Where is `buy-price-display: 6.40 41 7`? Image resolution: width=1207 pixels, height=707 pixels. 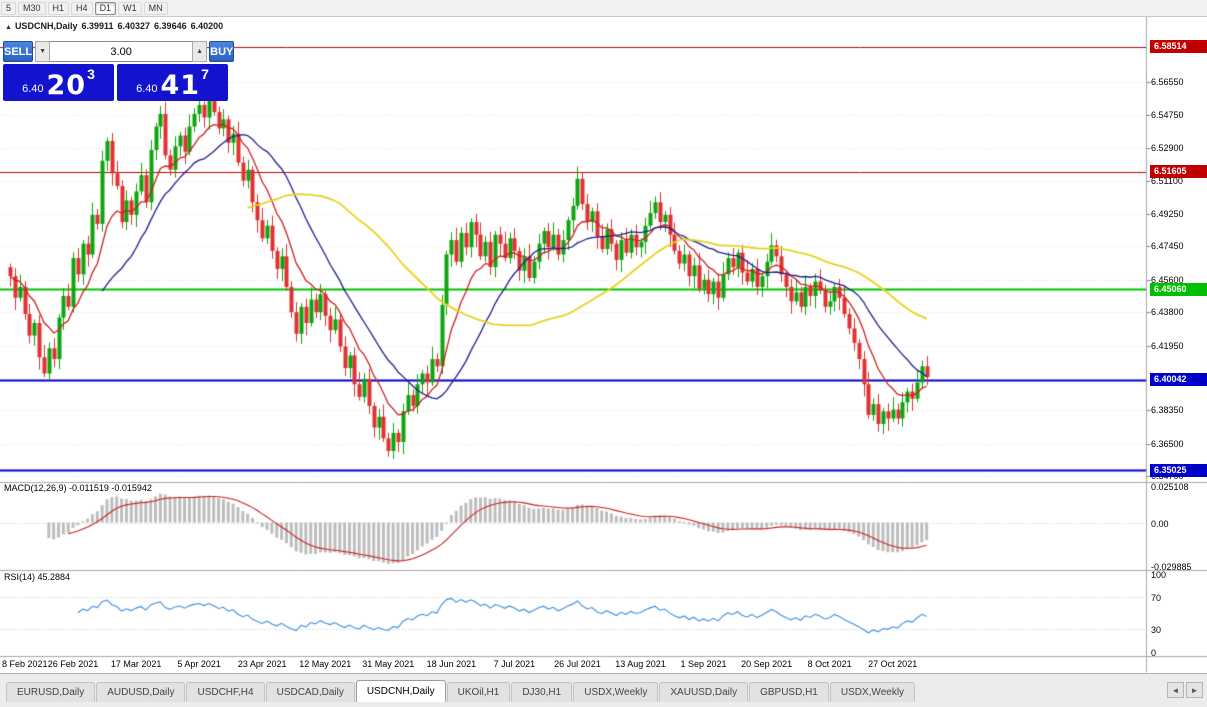 buy-price-display: 6.40 41 7 is located at coordinates (172, 82).